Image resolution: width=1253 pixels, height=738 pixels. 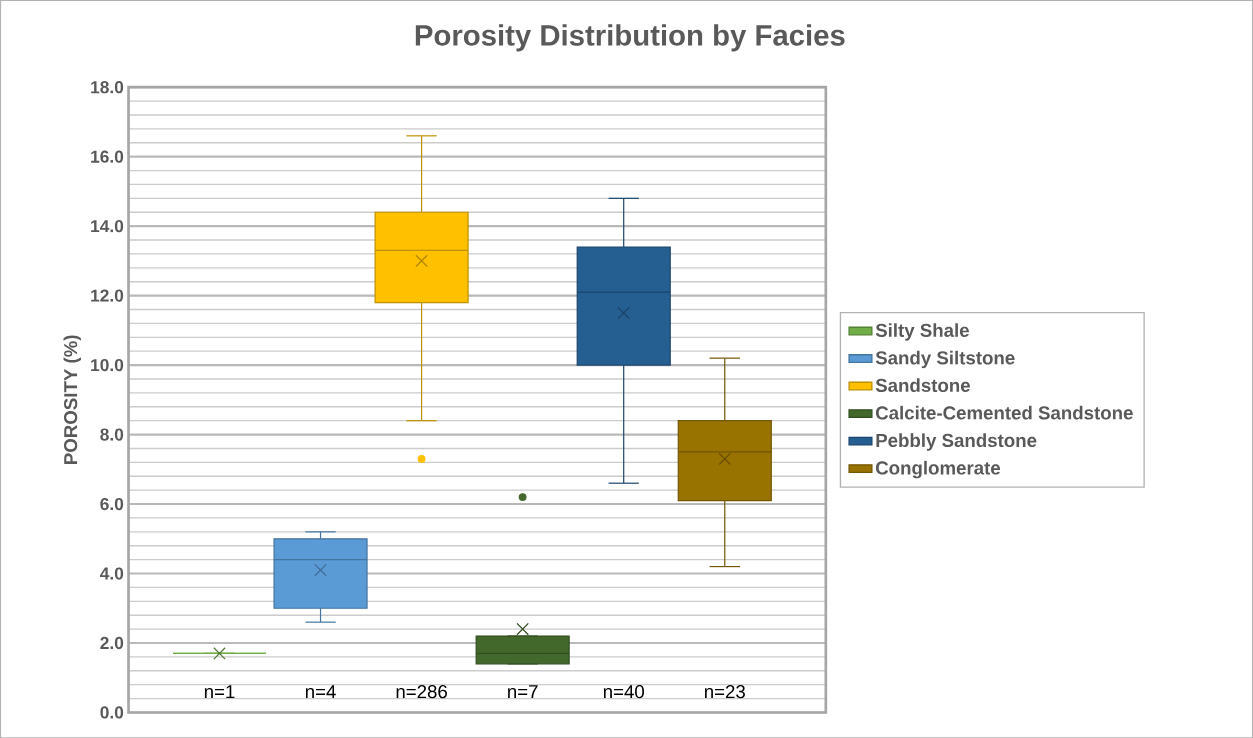 I want to click on legend-label: Sandy Siltstone, so click(x=945, y=359).